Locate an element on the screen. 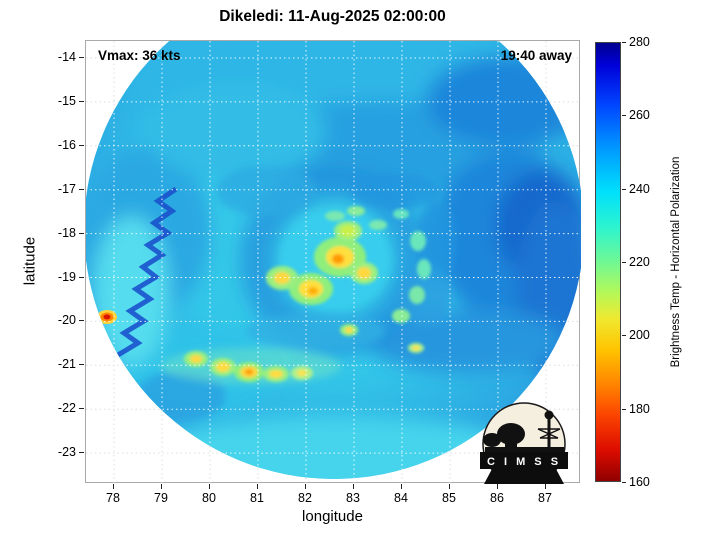 This screenshot has height=540, width=720. x-tick-label: 79 is located at coordinates (161, 498).